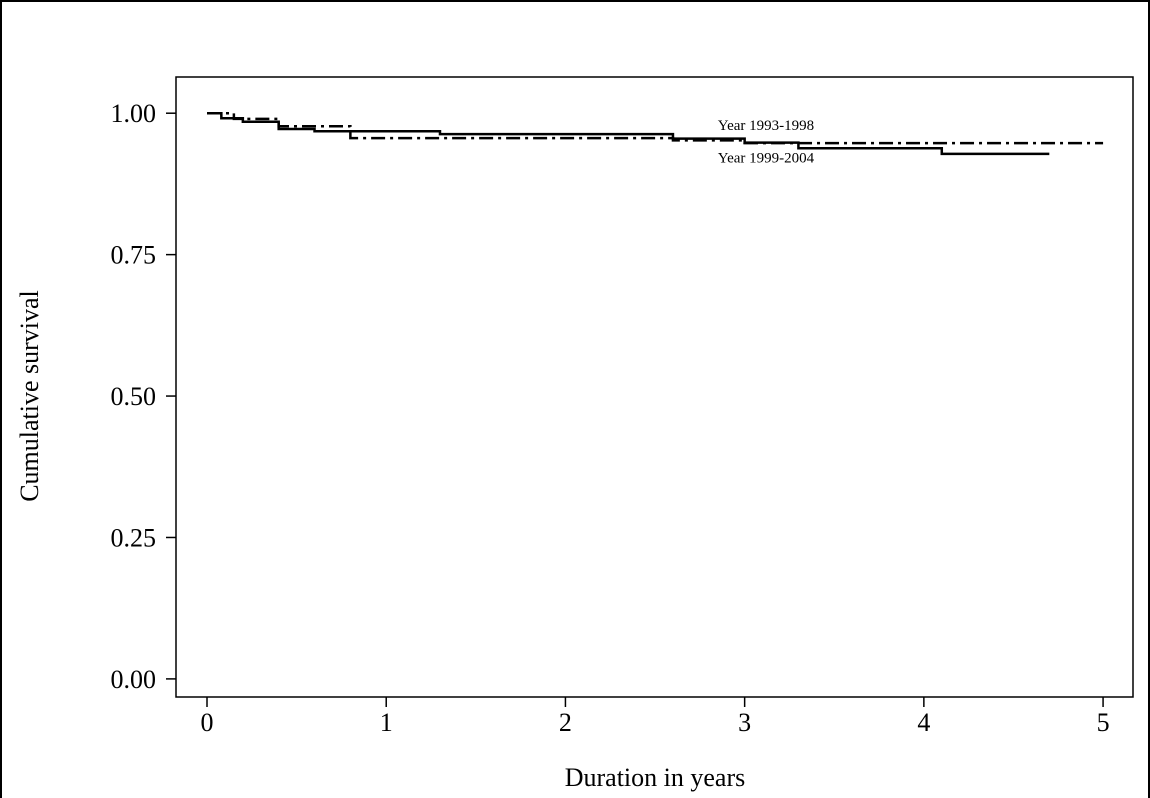 The image size is (1150, 798). I want to click on y-tick-label: 0.50, so click(134, 396).